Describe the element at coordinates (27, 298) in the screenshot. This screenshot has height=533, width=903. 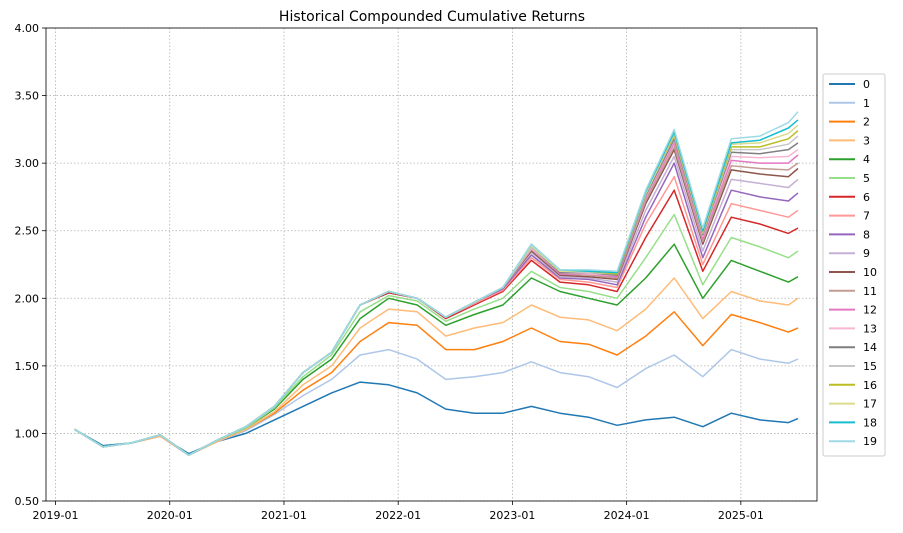
I see `y-tick-label: 2.00` at that location.